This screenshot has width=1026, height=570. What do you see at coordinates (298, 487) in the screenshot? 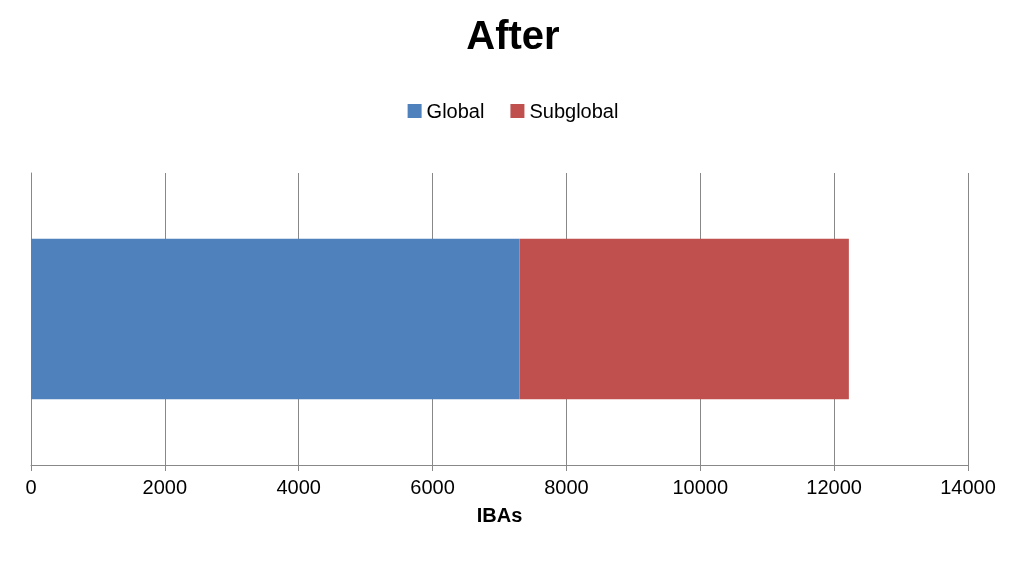
I see `x-tick-label: 4000` at bounding box center [298, 487].